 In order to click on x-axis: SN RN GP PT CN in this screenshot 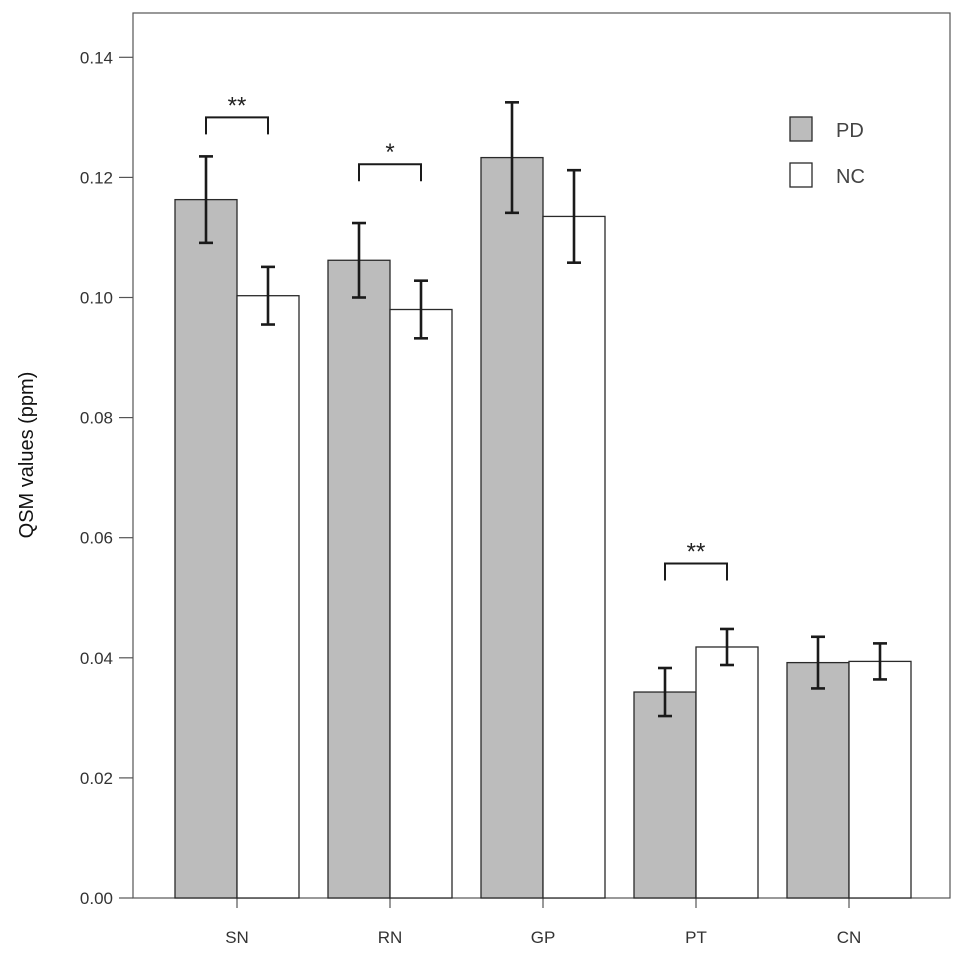, I will do `click(543, 922)`.